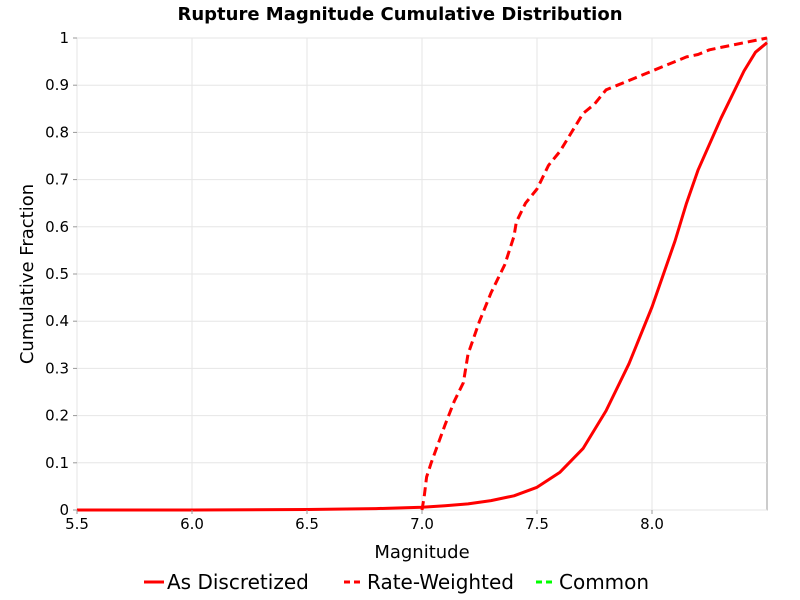 The height and width of the screenshot is (600, 800). Describe the element at coordinates (64, 38) in the screenshot. I see `y-tick-label: 1` at that location.